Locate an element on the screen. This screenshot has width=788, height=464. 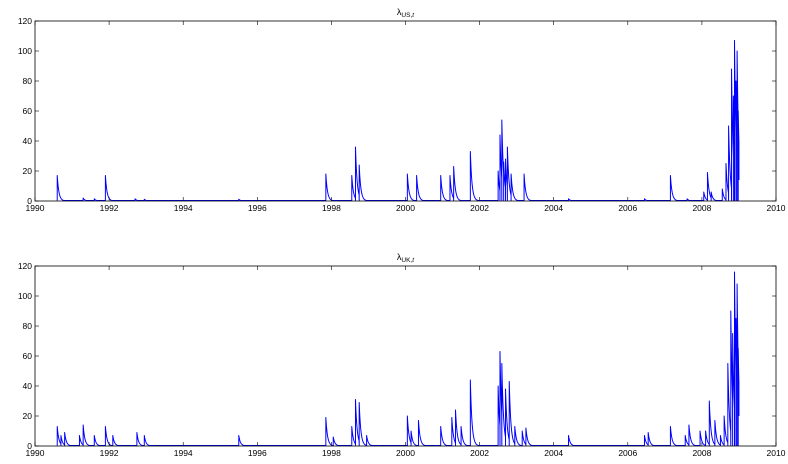
title-subscript: UK, is located at coordinates (406, 260).